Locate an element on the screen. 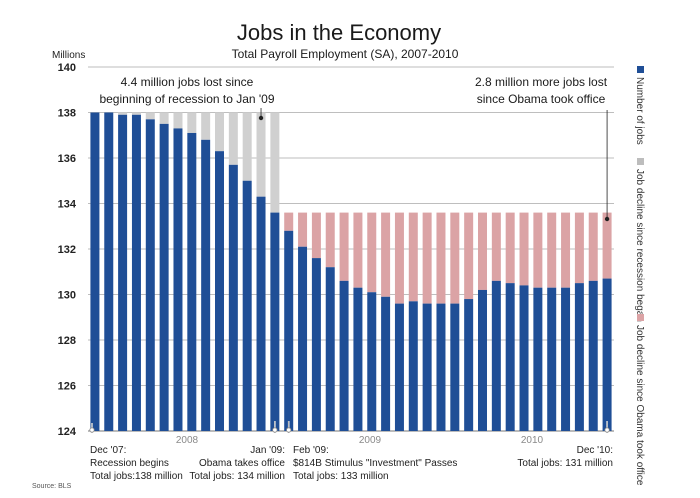 The width and height of the screenshot is (700, 498). note-jan-09-line-2: Obama takes office is located at coordinates (242, 463).